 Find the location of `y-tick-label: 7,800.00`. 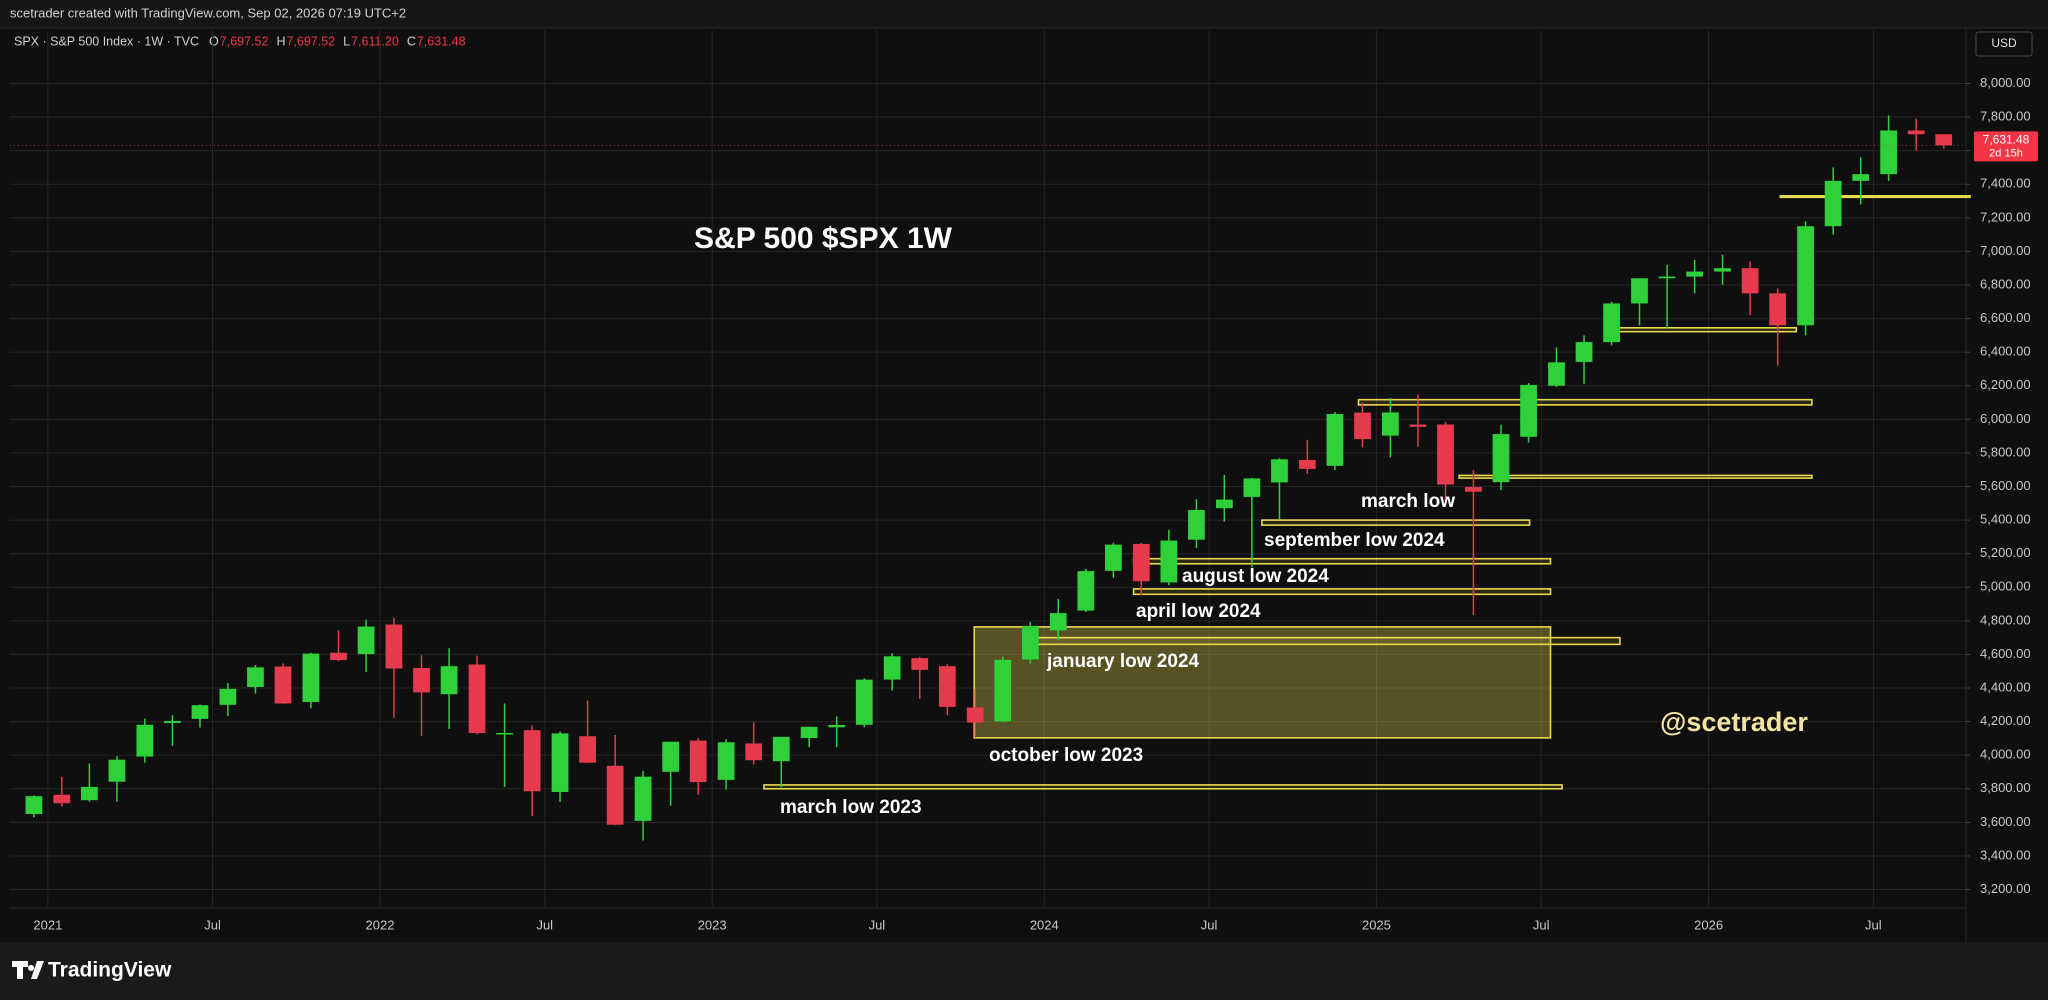

y-tick-label: 7,800.00 is located at coordinates (2005, 115).